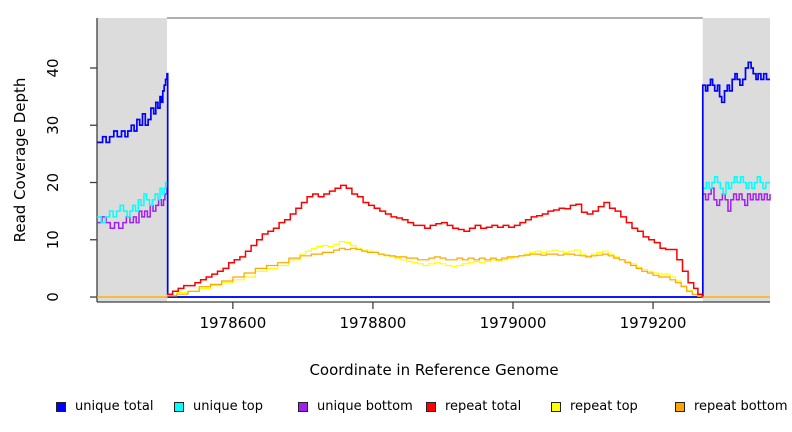  I want to click on legend-item-repeat-bottom: repeat bottom, so click(731, 407).